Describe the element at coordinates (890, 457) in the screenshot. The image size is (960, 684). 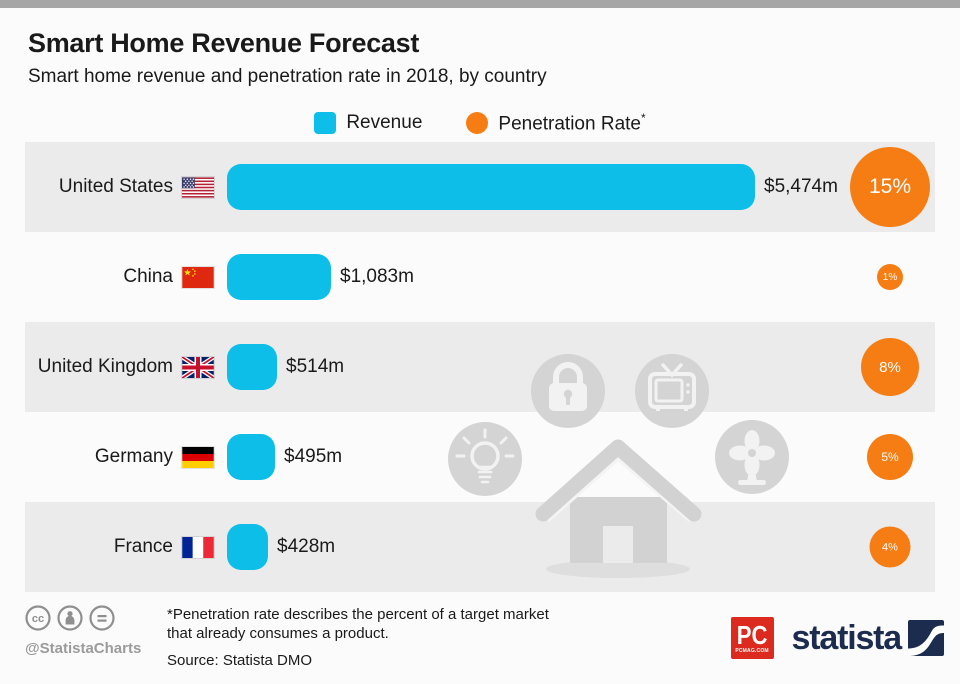
I see `penetration-circle: 5%` at that location.